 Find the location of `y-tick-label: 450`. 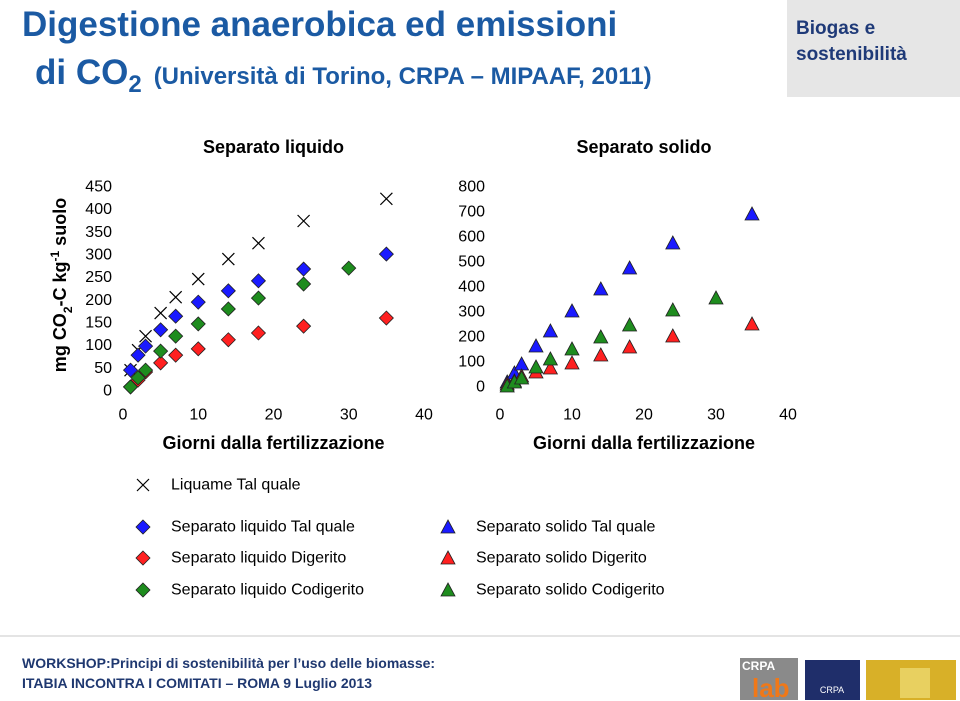

y-tick-label: 450 is located at coordinates (98, 187).